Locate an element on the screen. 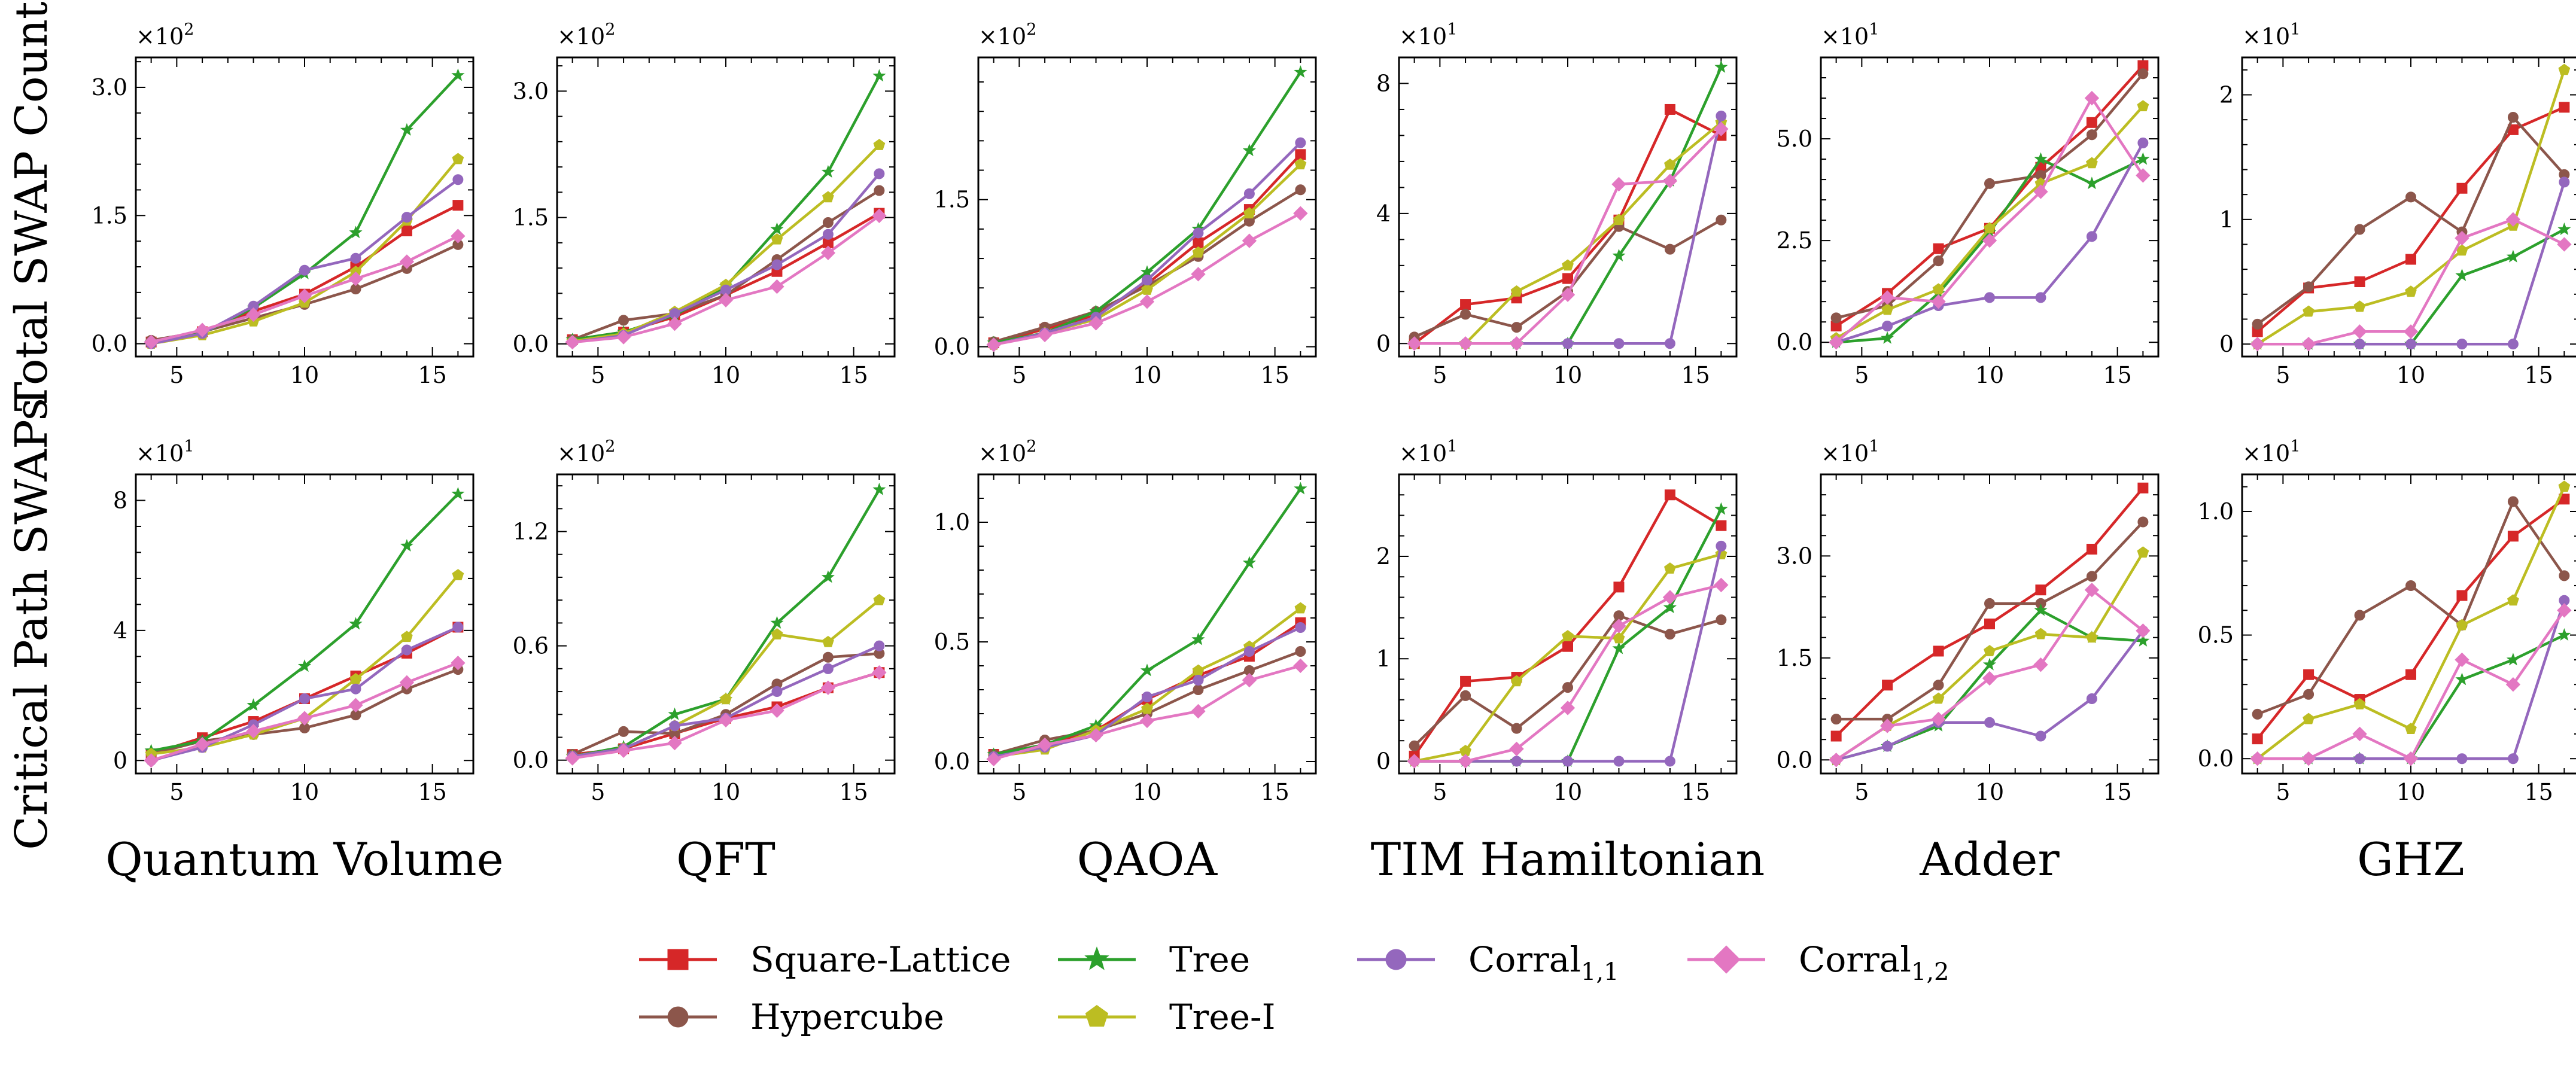  panel-title-qft: QFT is located at coordinates (726, 859).